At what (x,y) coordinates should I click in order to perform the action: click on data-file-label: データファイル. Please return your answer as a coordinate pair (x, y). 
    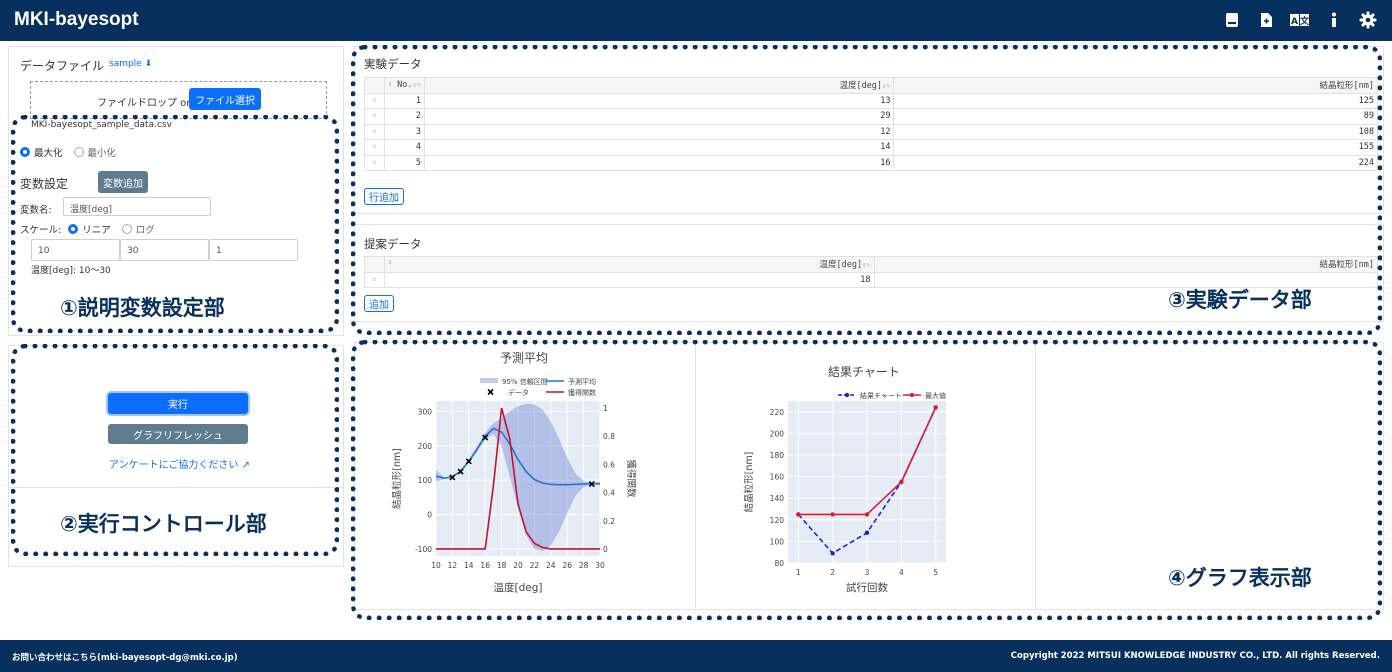
    Looking at the image, I should click on (62, 66).